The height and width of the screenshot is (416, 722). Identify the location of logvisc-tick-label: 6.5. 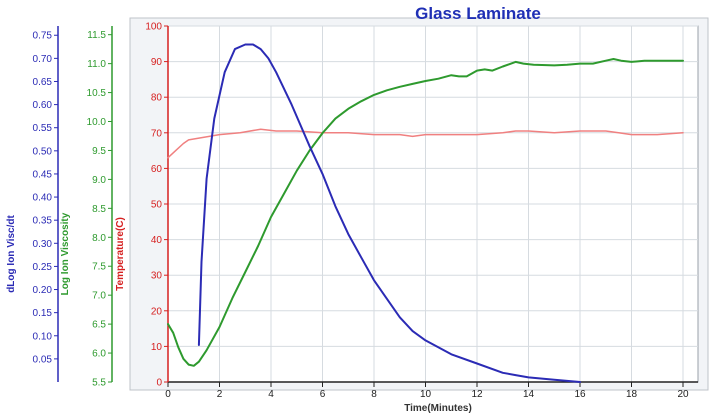
(99, 325).